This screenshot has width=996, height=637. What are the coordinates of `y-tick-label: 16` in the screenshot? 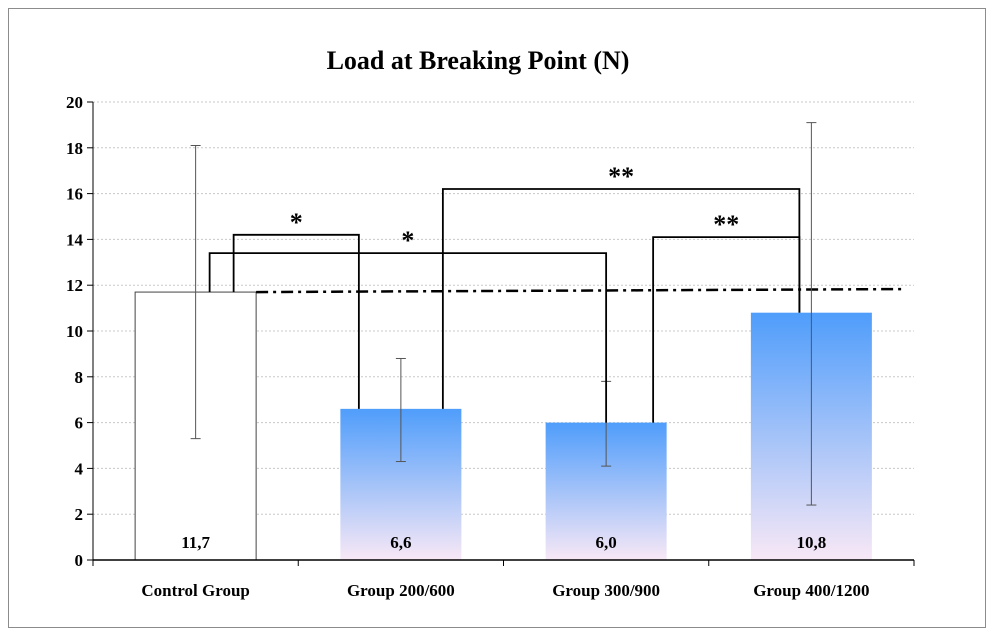 It's located at (74, 194).